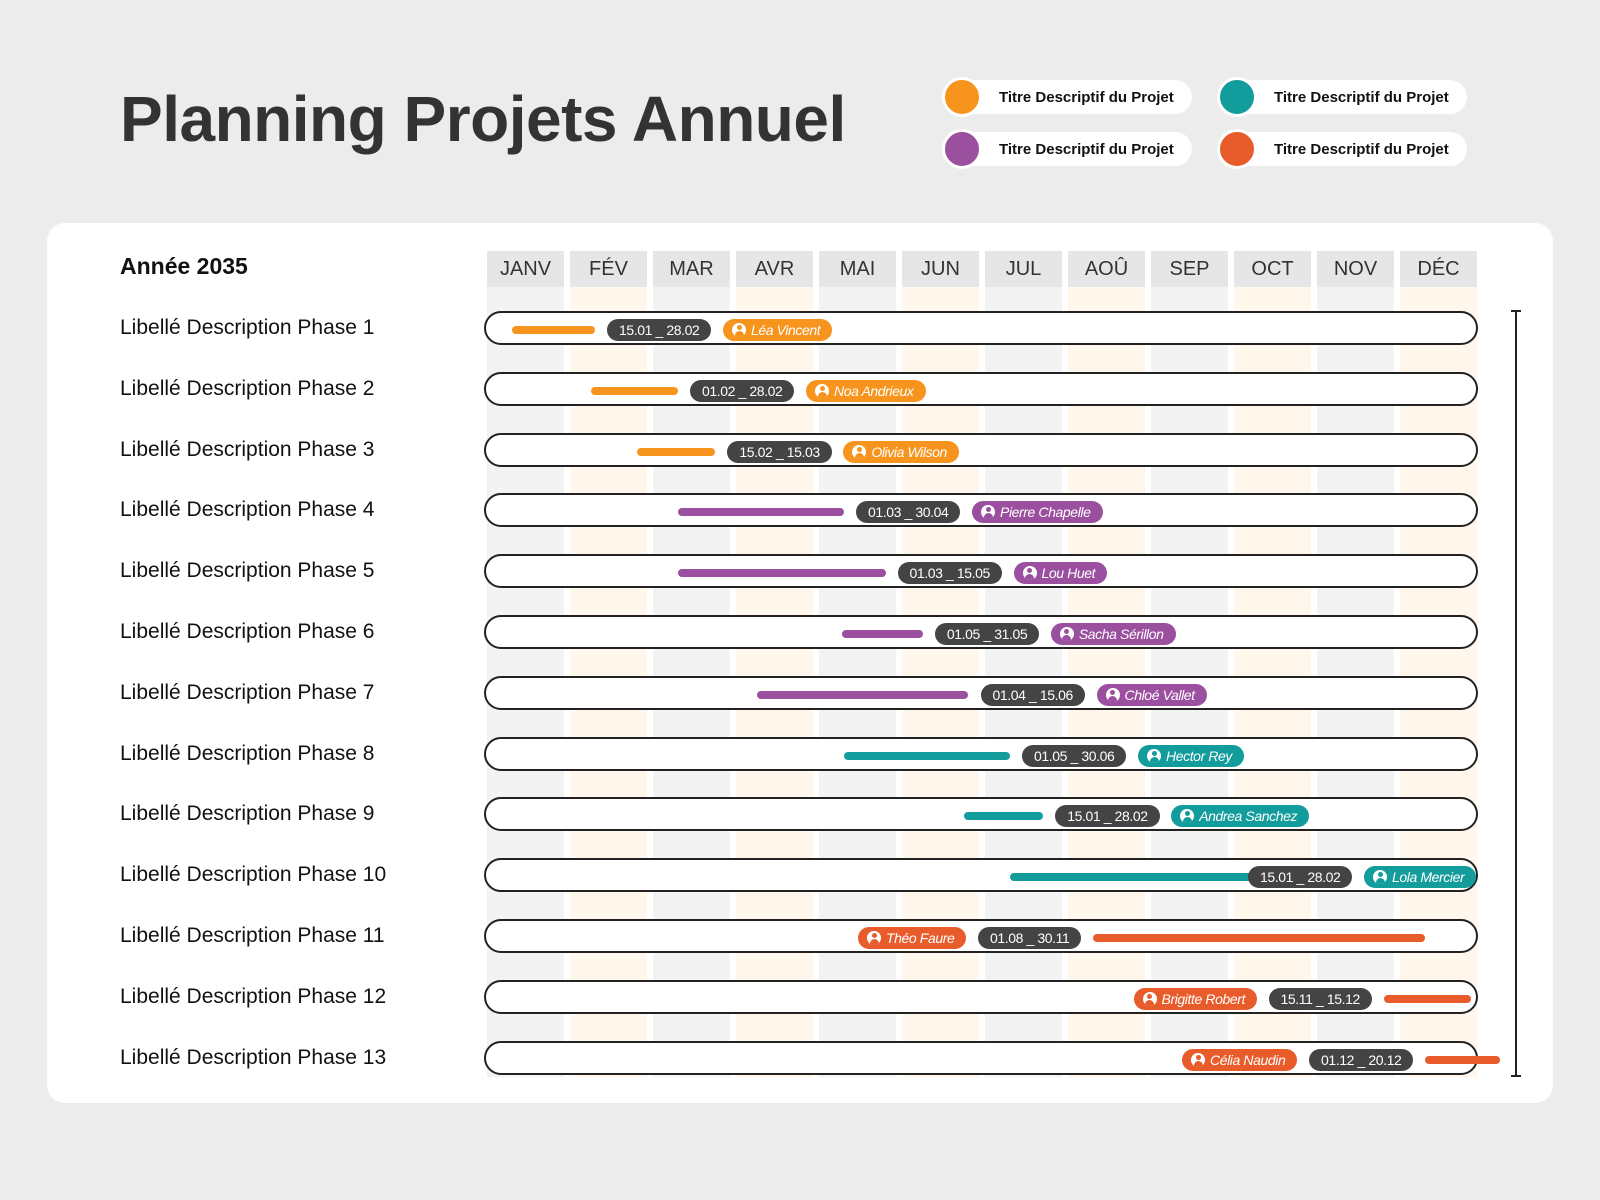 Image resolution: width=1600 pixels, height=1200 pixels. I want to click on assignee-name: Sacha Sérillon, so click(1121, 634).